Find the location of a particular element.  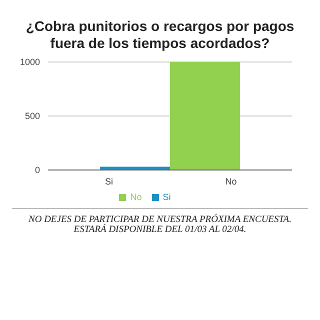

text: NO DEJES DE PARTICIPAR DE NUESTRA PRÓXIMA ENCUESTA. is located at coordinates (160, 220).